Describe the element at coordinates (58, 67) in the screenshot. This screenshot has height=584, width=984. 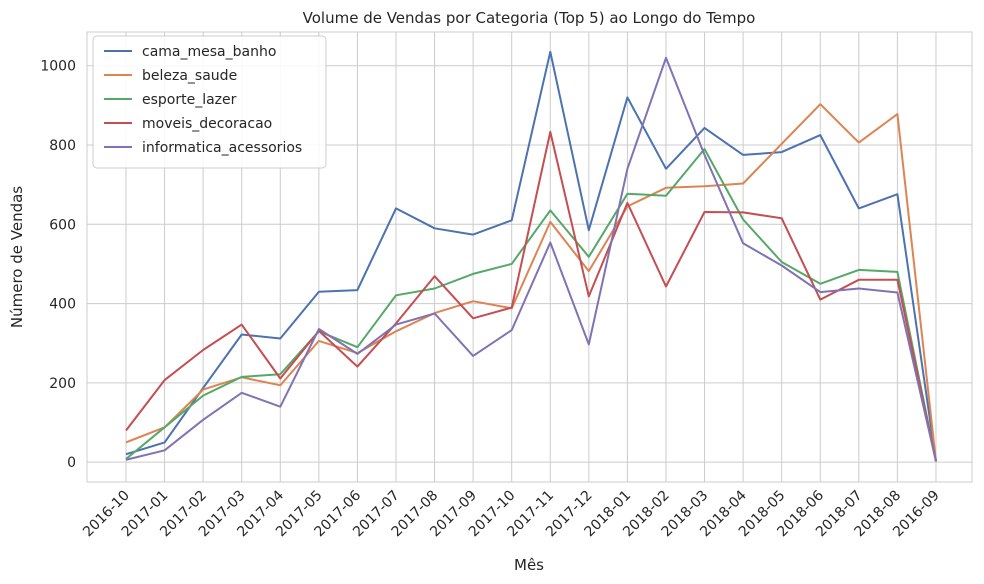
I see `y-tick-label: 1000` at that location.